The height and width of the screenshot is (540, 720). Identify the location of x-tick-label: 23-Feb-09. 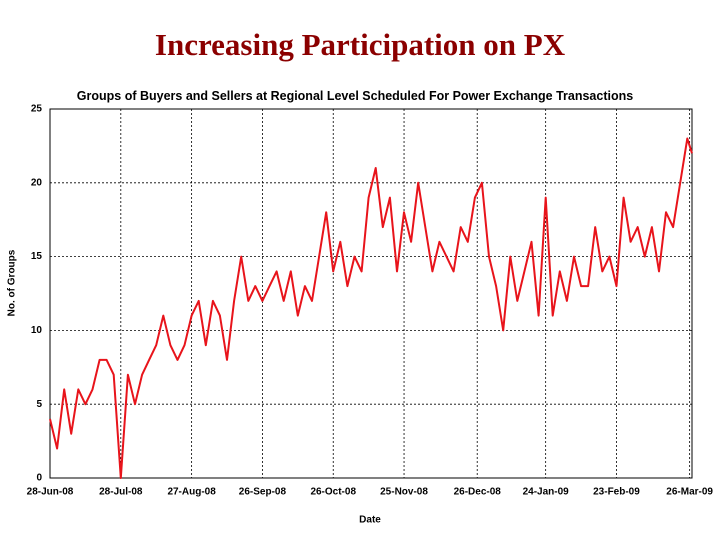
(616, 492).